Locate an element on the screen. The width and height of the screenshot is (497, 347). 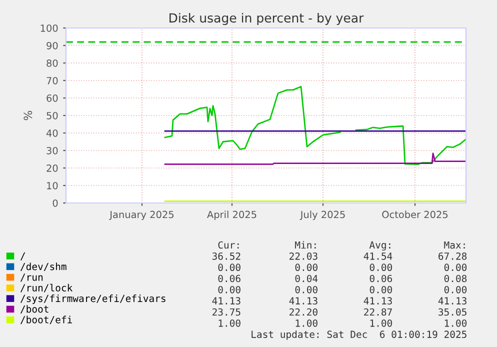
text: 35.05 is located at coordinates (452, 312).